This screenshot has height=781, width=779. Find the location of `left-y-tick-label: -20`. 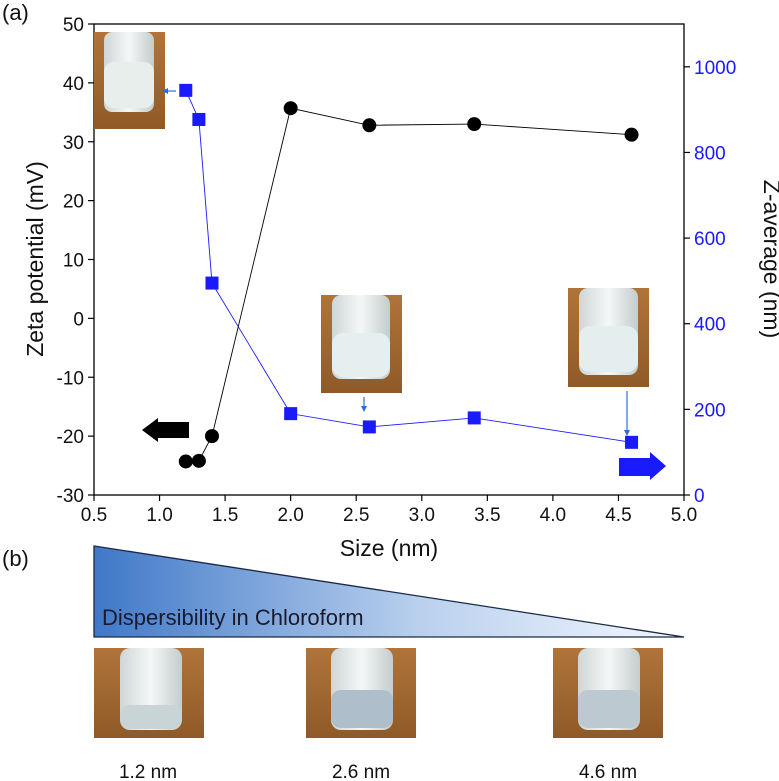

left-y-tick-label: -20 is located at coordinates (70, 437).